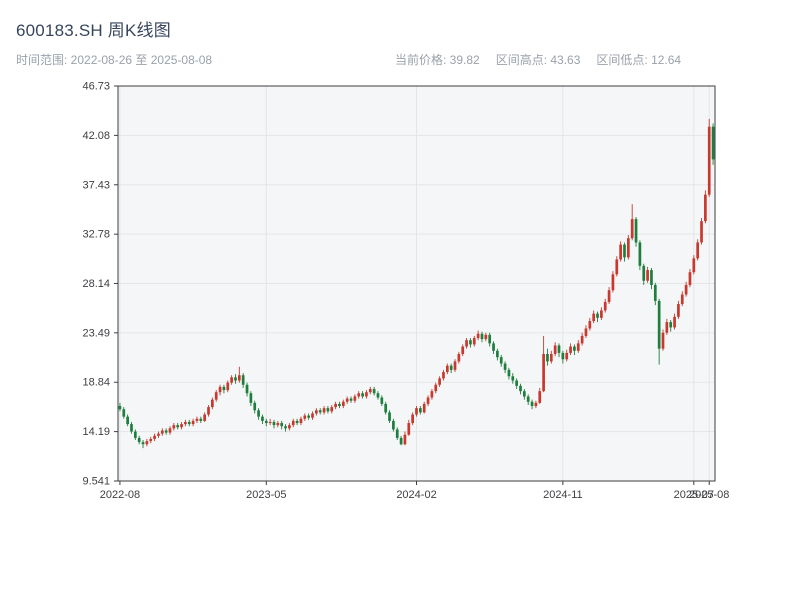 The image size is (800, 600). I want to click on y-tick-label: 32.78, so click(96, 235).